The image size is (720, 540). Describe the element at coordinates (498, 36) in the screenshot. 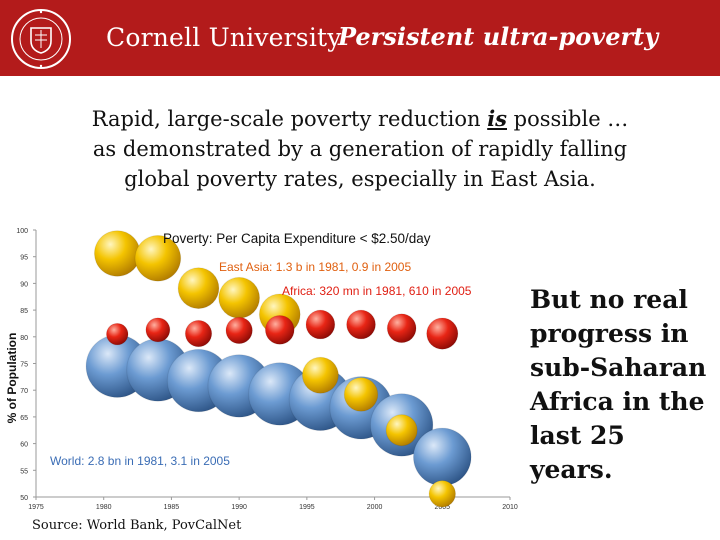

I see `slide-title: Persistent ultra-poverty` at that location.